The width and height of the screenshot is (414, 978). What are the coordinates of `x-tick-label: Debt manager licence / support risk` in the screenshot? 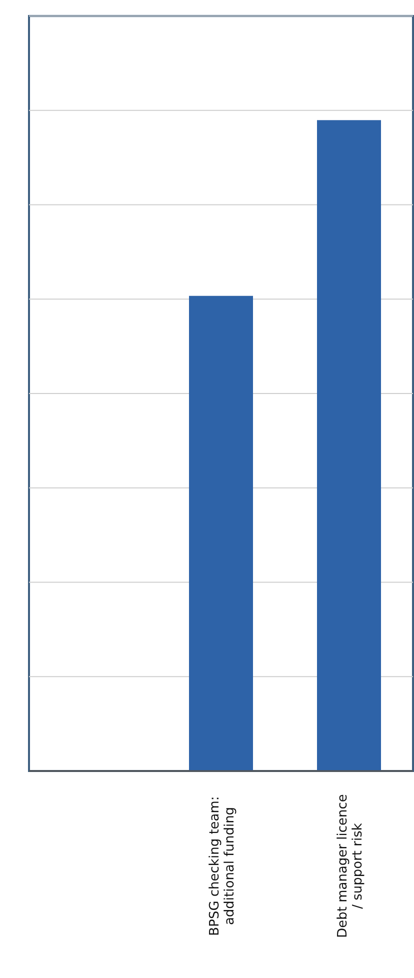 It's located at (351, 866).